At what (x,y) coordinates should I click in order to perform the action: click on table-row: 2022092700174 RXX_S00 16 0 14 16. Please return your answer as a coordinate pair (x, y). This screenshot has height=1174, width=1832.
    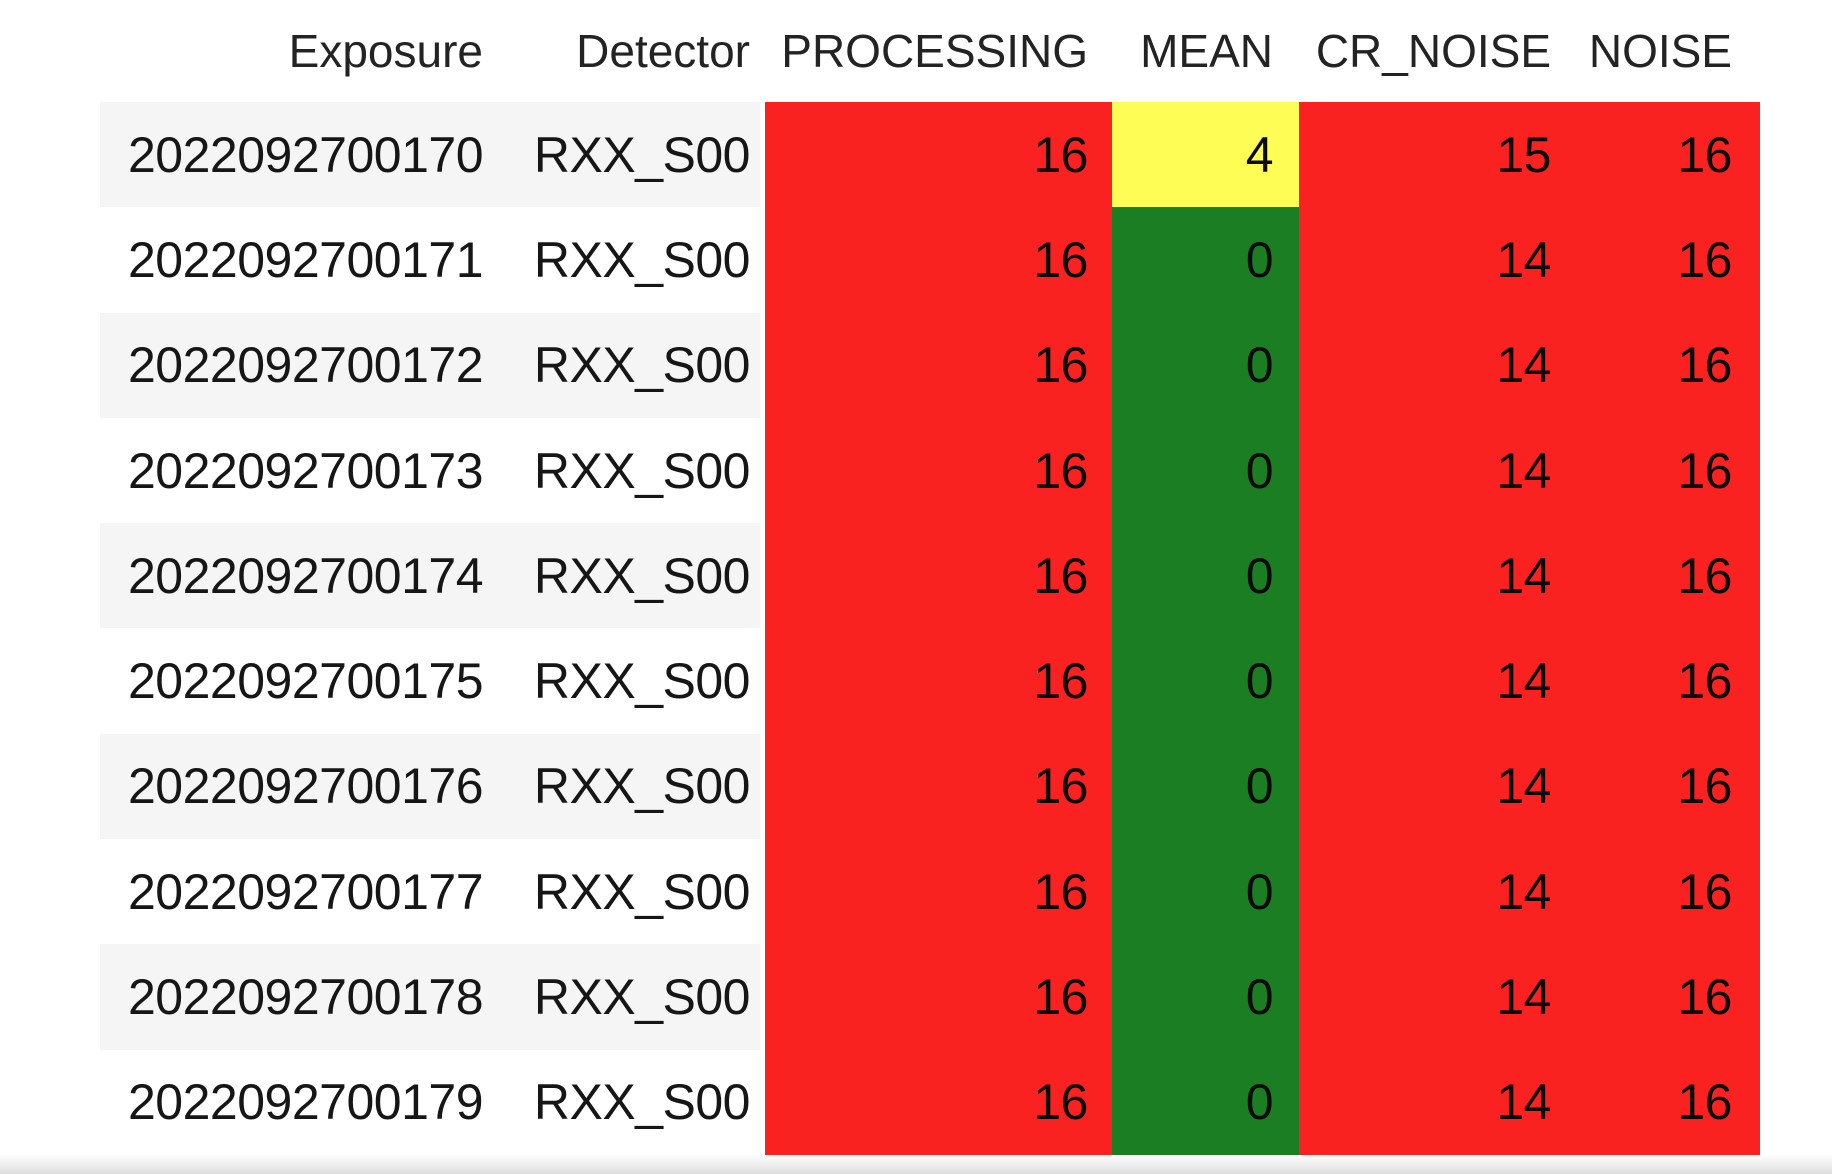
    Looking at the image, I should click on (930, 576).